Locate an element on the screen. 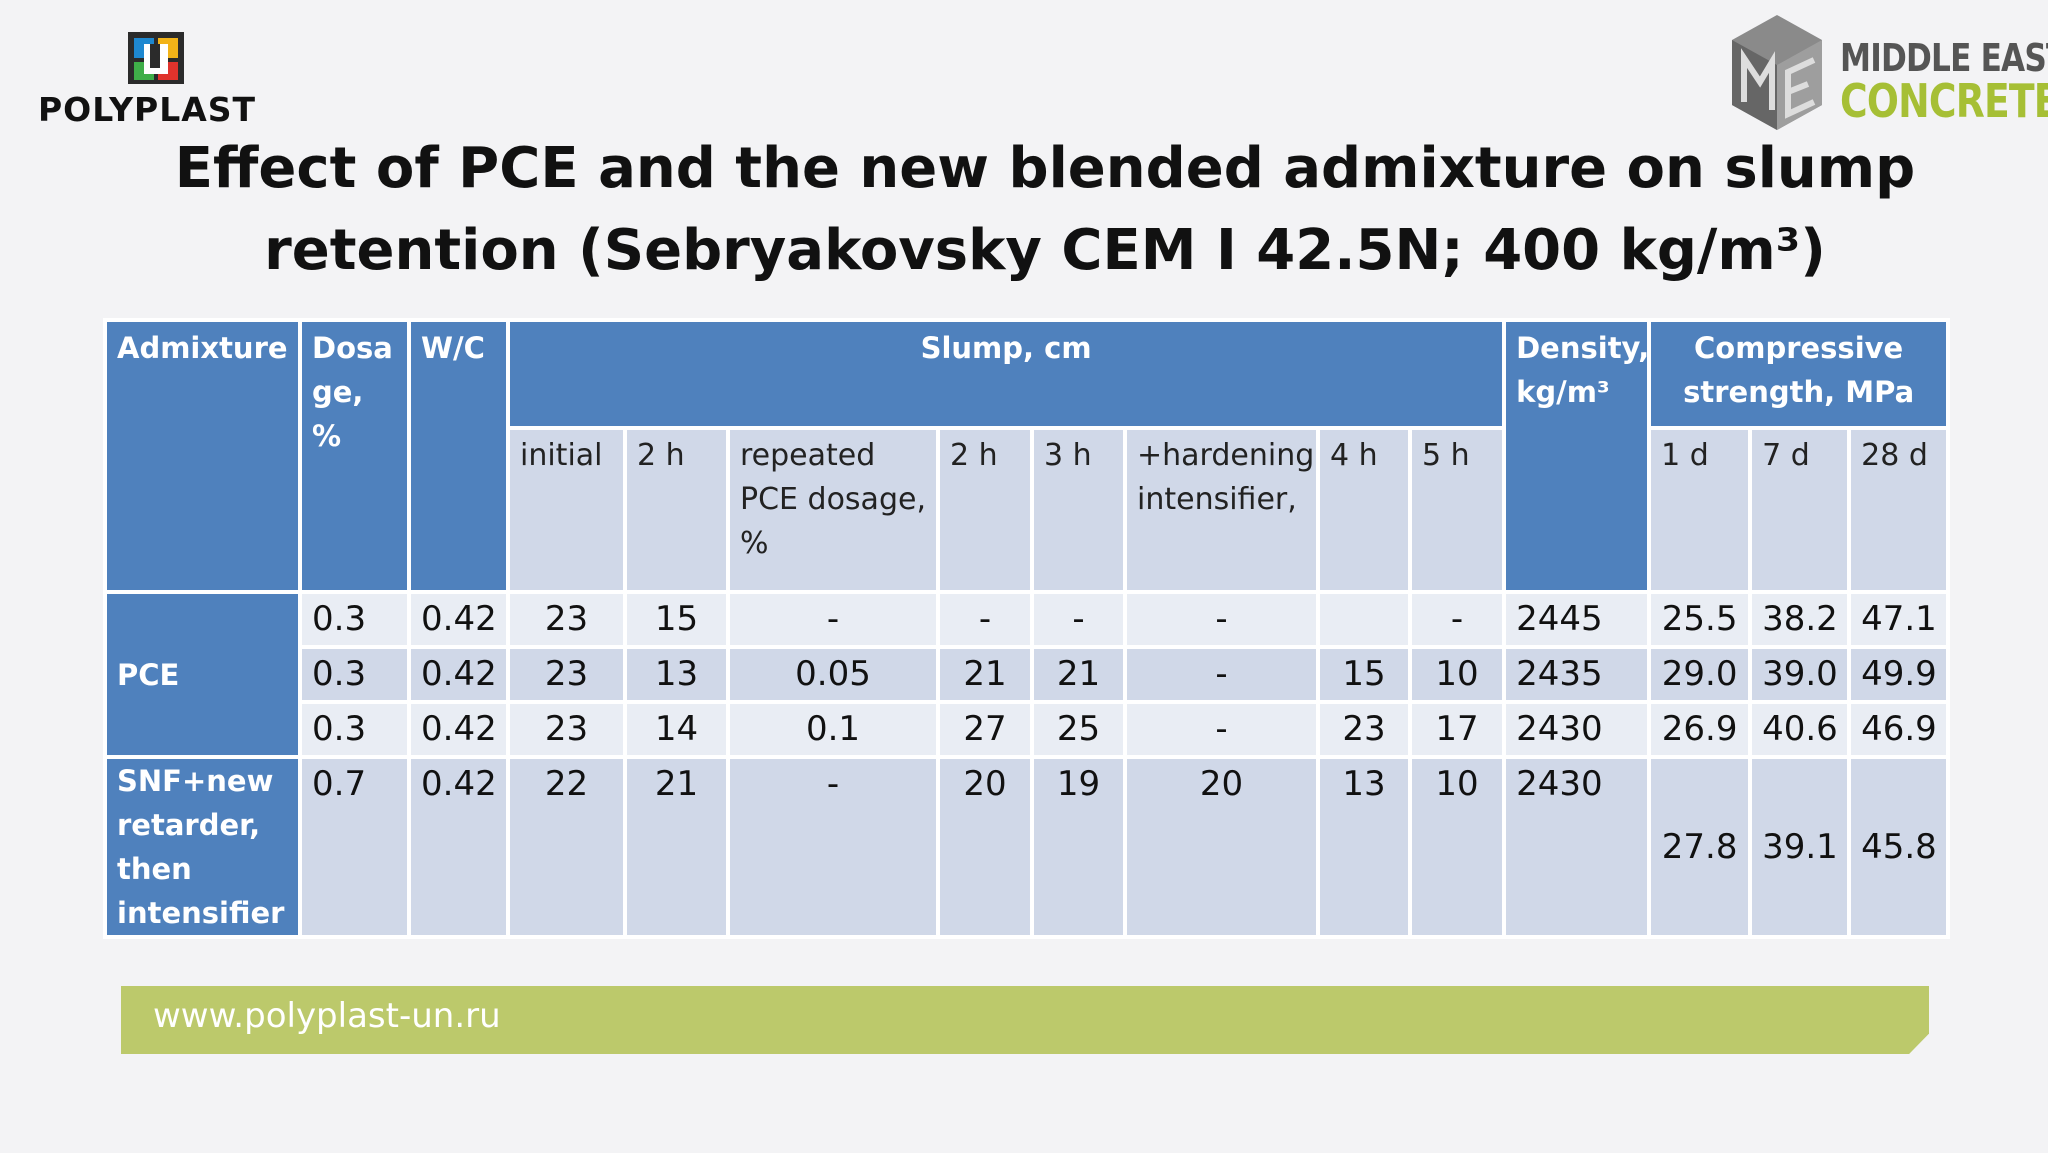  group-label-pce: PCE is located at coordinates (202, 674).